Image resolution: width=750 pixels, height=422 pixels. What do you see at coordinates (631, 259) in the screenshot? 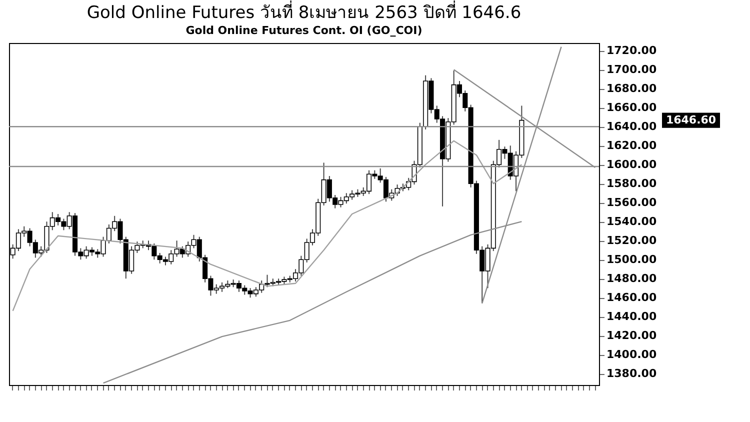
I see `y-tick-label: 1500.00` at bounding box center [631, 259].